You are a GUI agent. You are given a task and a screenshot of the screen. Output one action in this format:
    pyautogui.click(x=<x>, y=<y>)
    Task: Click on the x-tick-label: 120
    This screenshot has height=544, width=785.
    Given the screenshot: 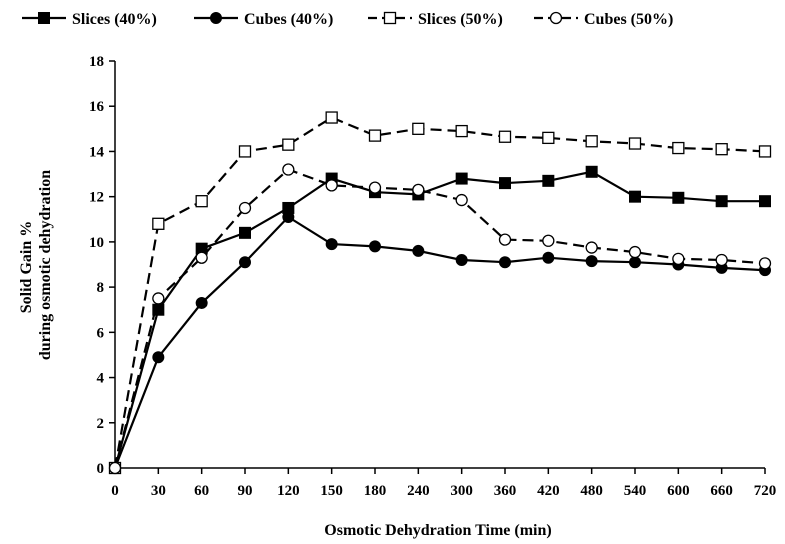 What is the action you would take?
    pyautogui.click(x=288, y=491)
    